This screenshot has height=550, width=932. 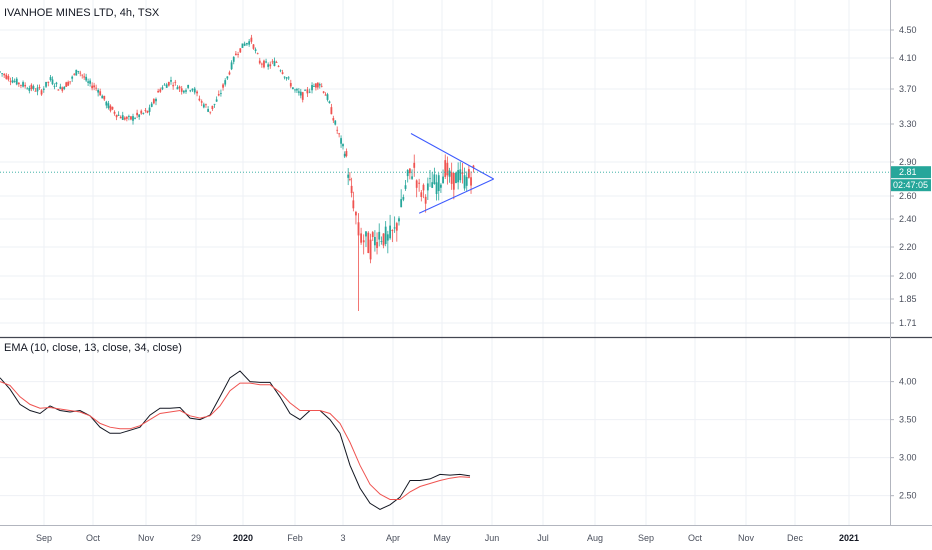 I want to click on time-tick-label: May, so click(x=442, y=538).